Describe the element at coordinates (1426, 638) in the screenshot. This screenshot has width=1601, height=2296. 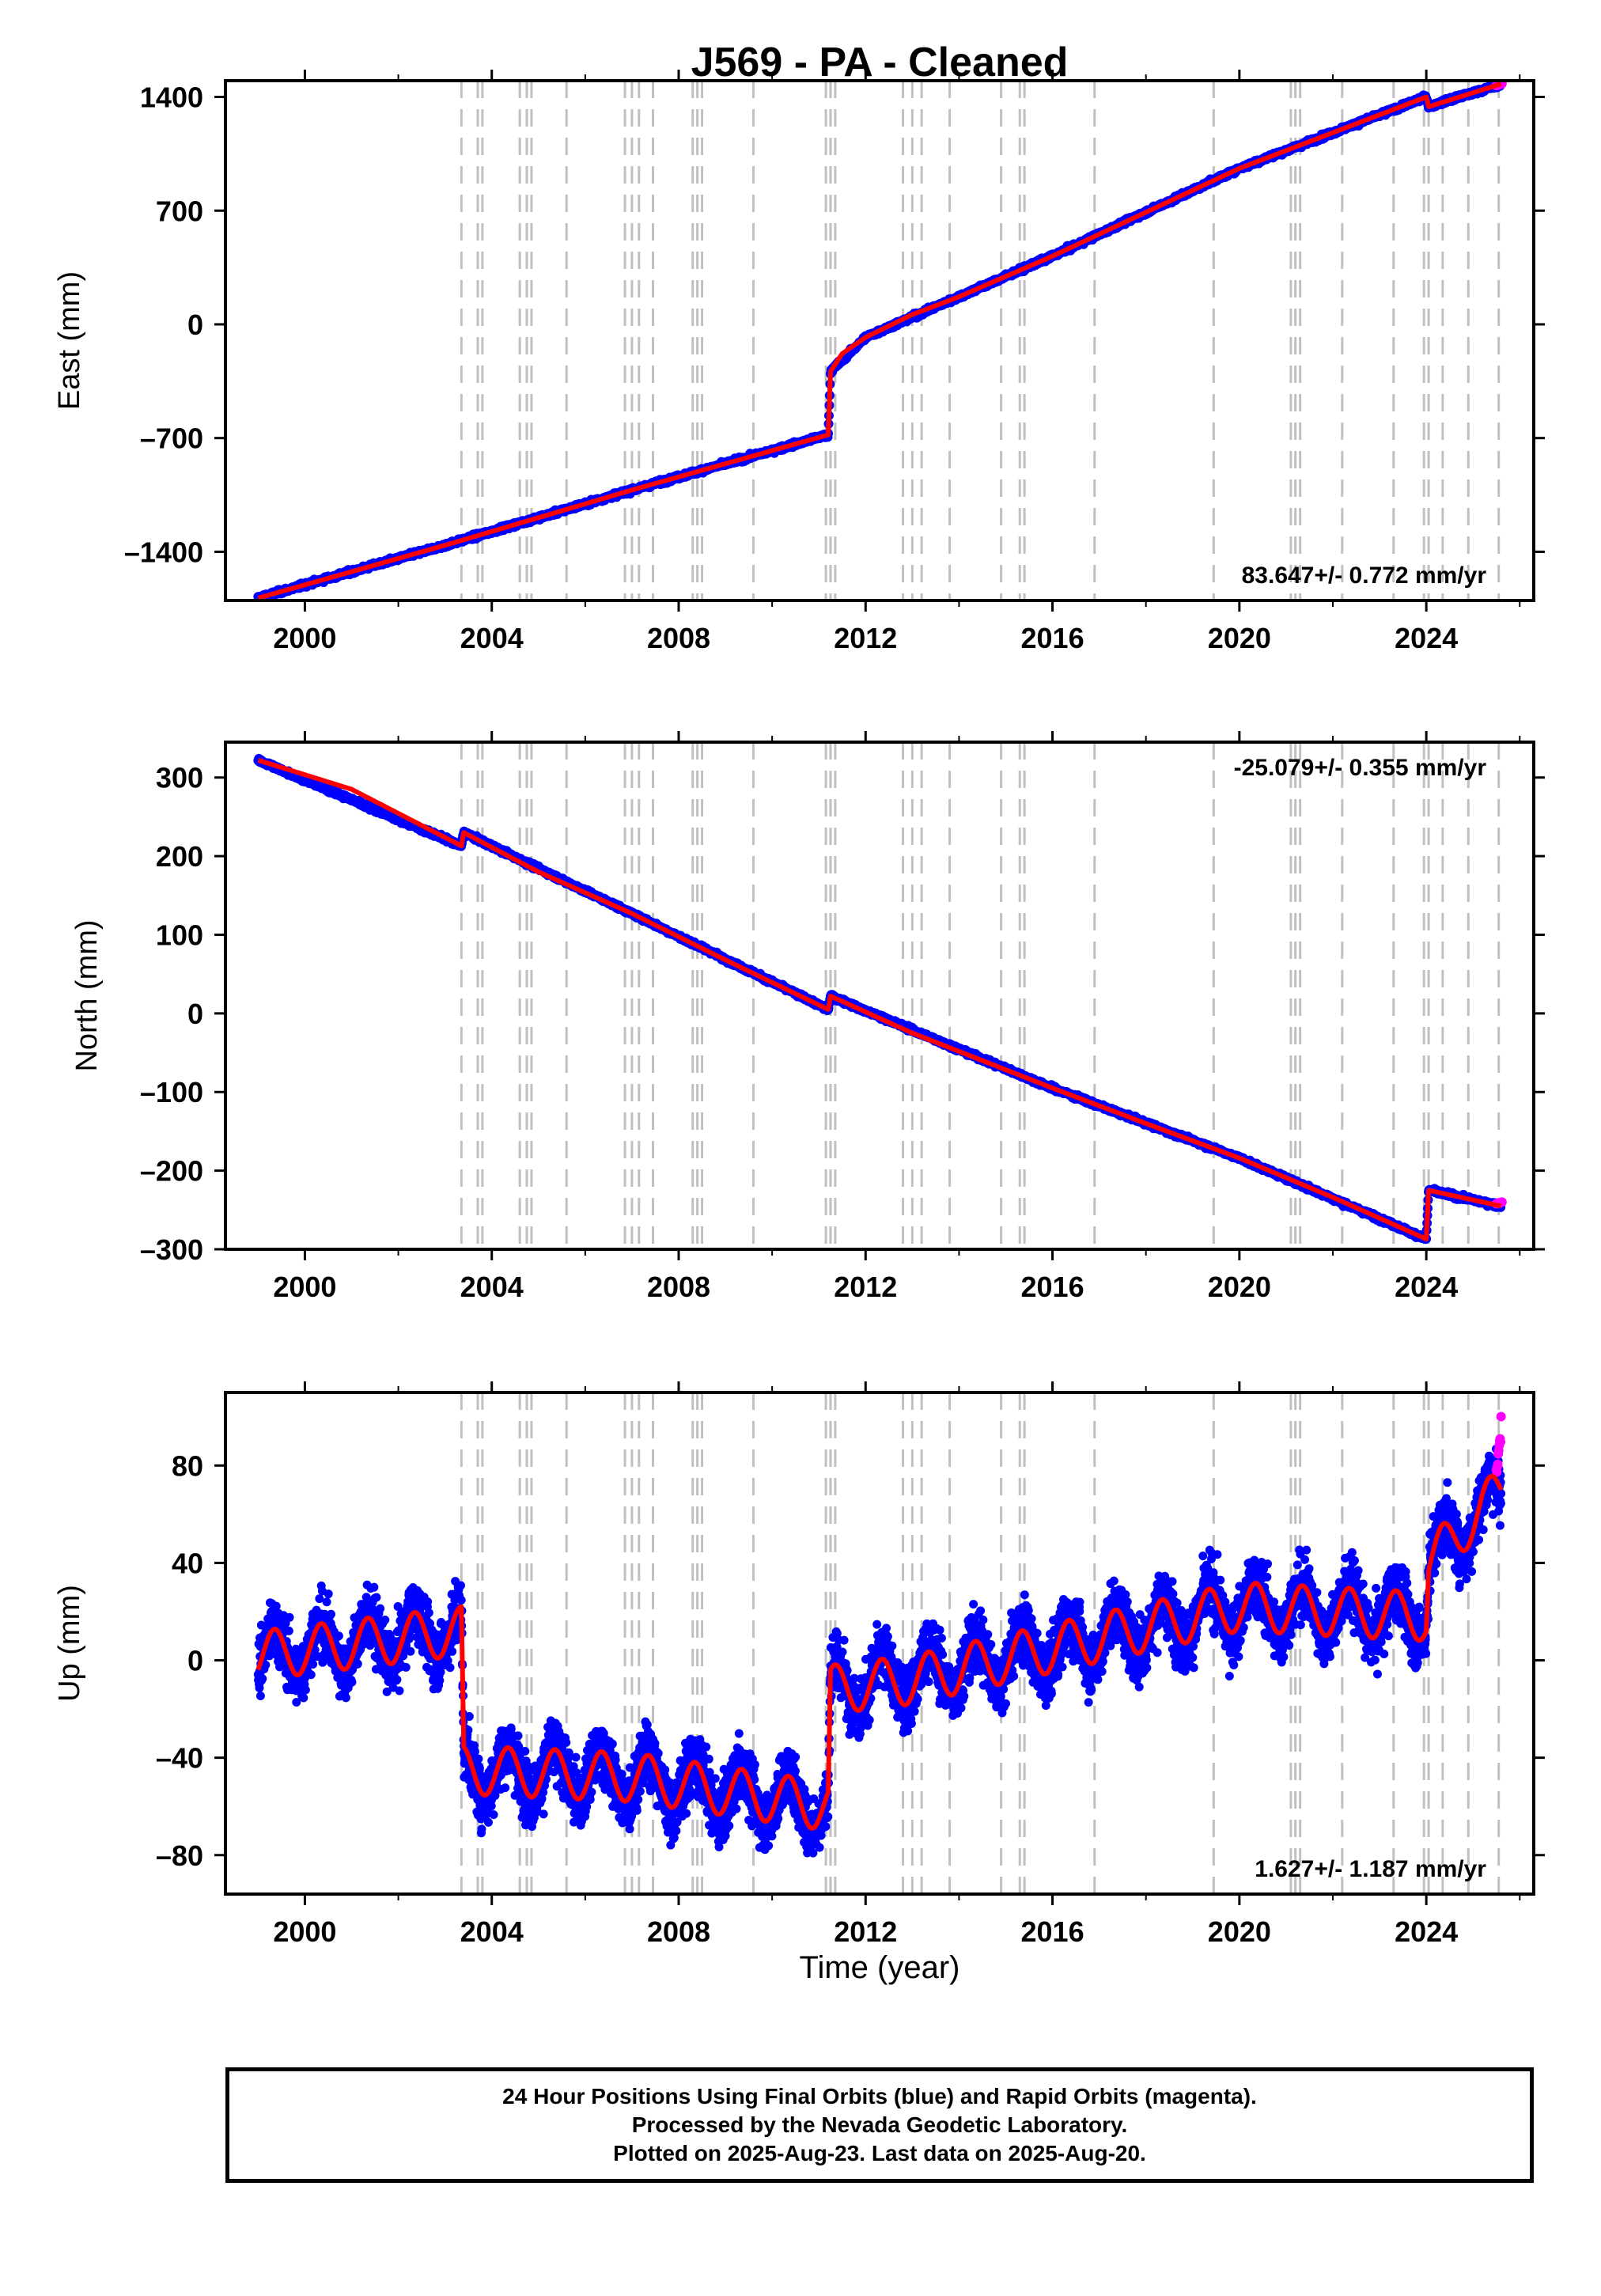
I see `x-tick-label: 2024` at that location.